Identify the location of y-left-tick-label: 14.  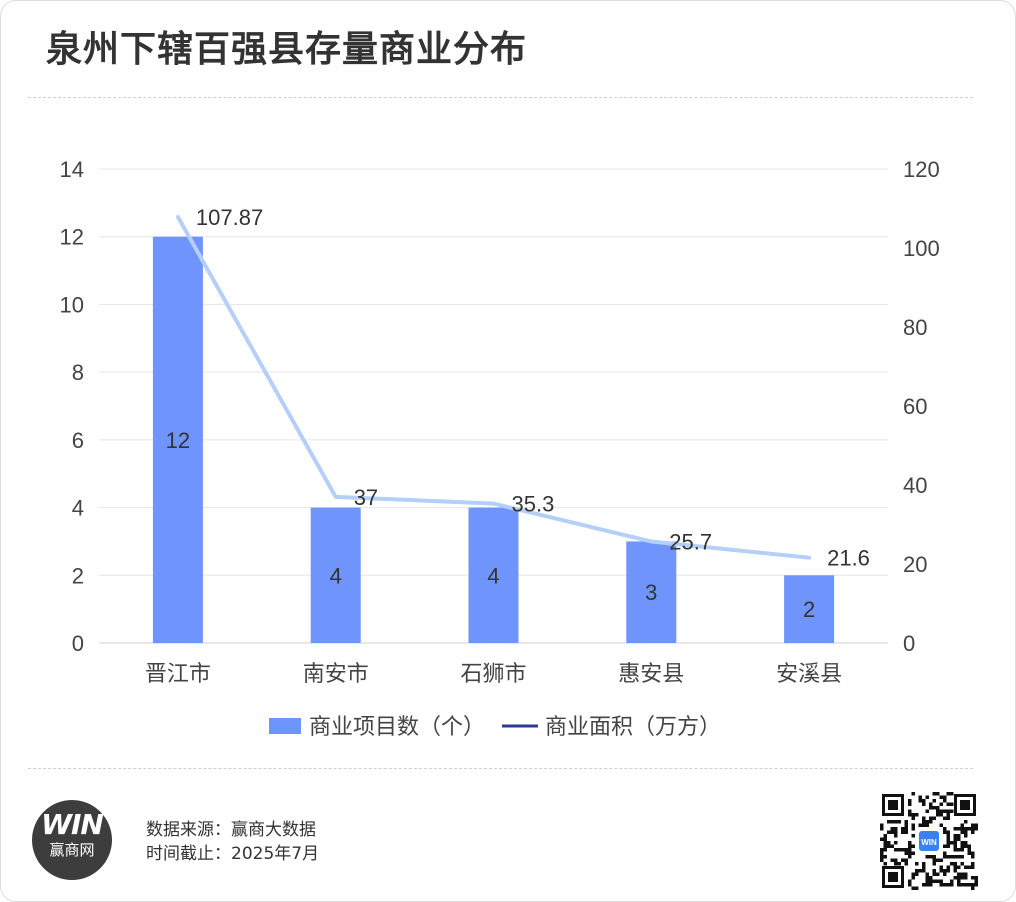
(72, 169).